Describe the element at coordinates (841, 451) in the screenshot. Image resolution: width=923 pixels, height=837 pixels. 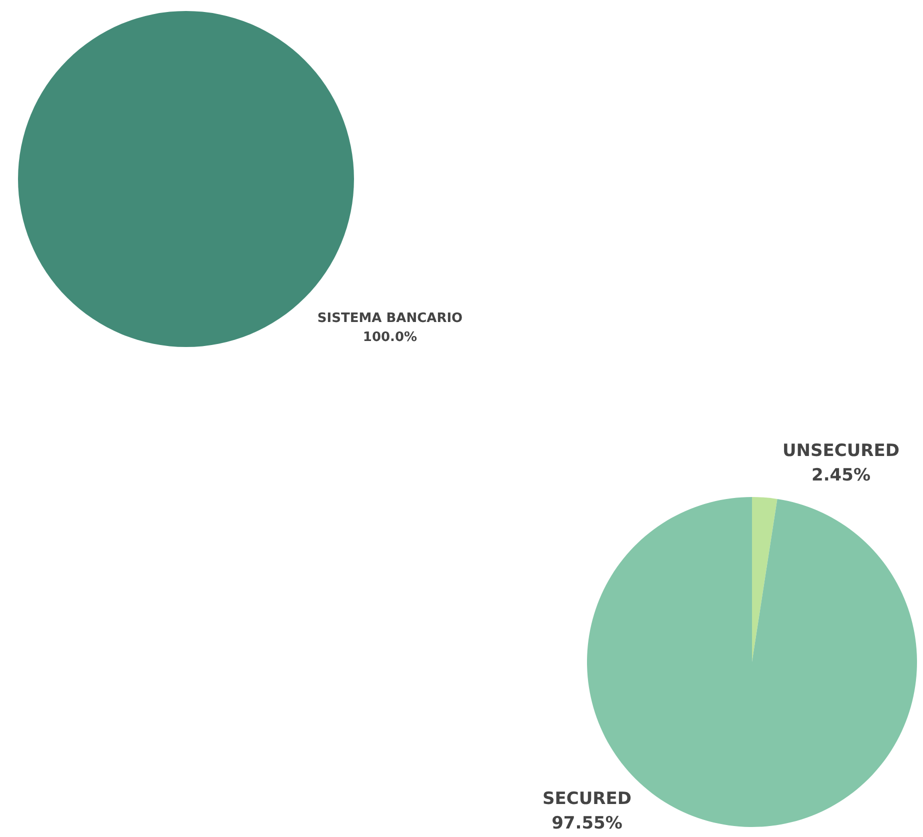
I see `slice-label: UNSECURED` at that location.